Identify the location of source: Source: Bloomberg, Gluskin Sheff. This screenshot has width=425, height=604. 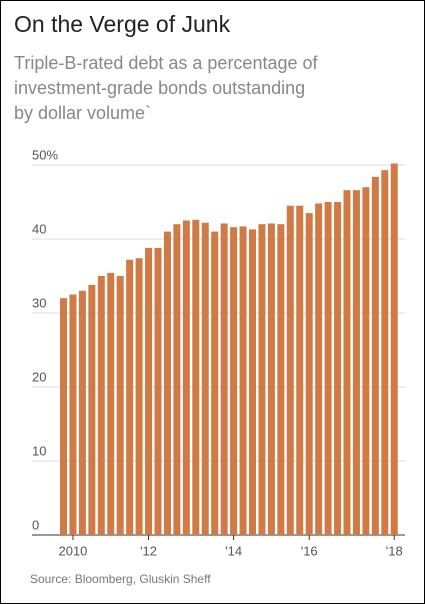
(120, 579).